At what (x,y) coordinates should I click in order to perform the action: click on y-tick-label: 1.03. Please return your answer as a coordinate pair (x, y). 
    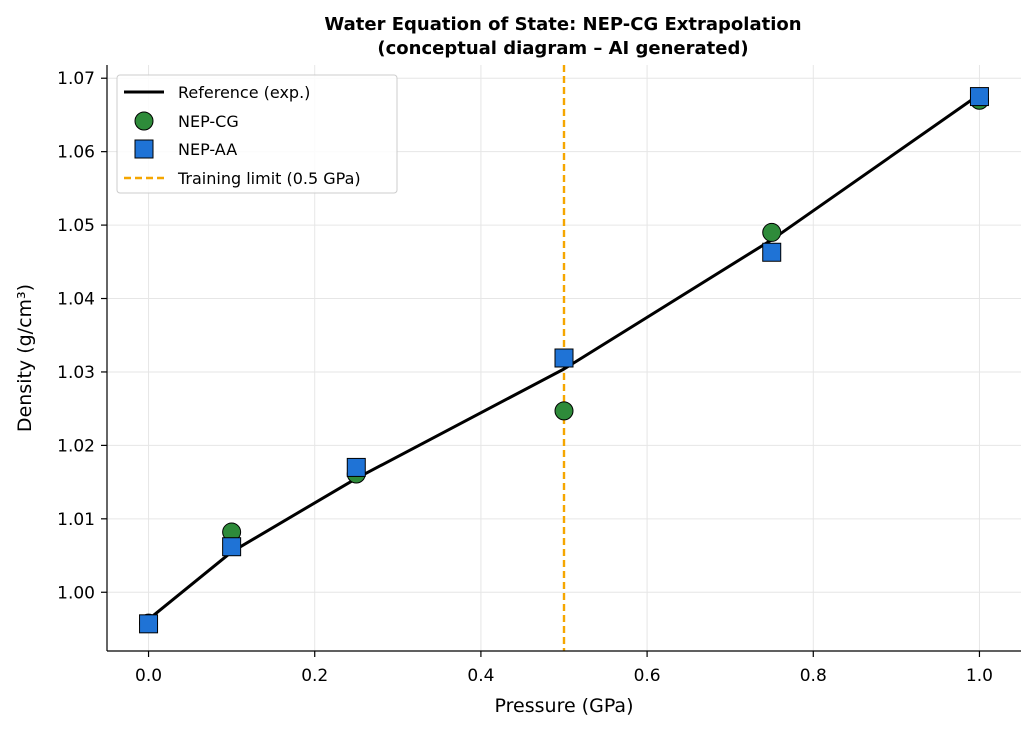
    Looking at the image, I should click on (76, 373).